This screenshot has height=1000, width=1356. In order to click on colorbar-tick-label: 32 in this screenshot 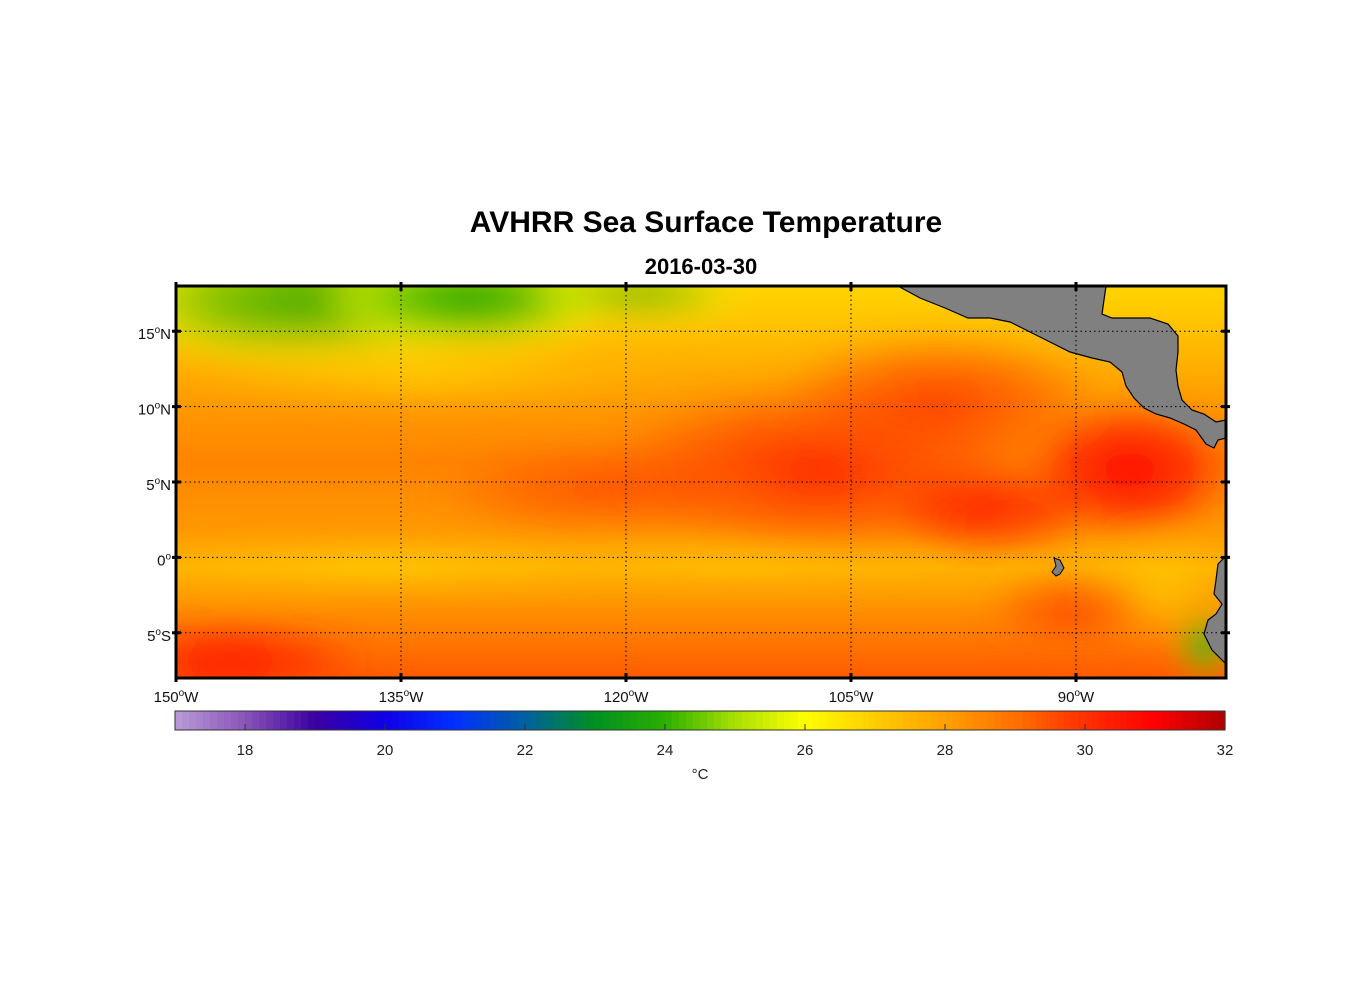, I will do `click(1225, 750)`.